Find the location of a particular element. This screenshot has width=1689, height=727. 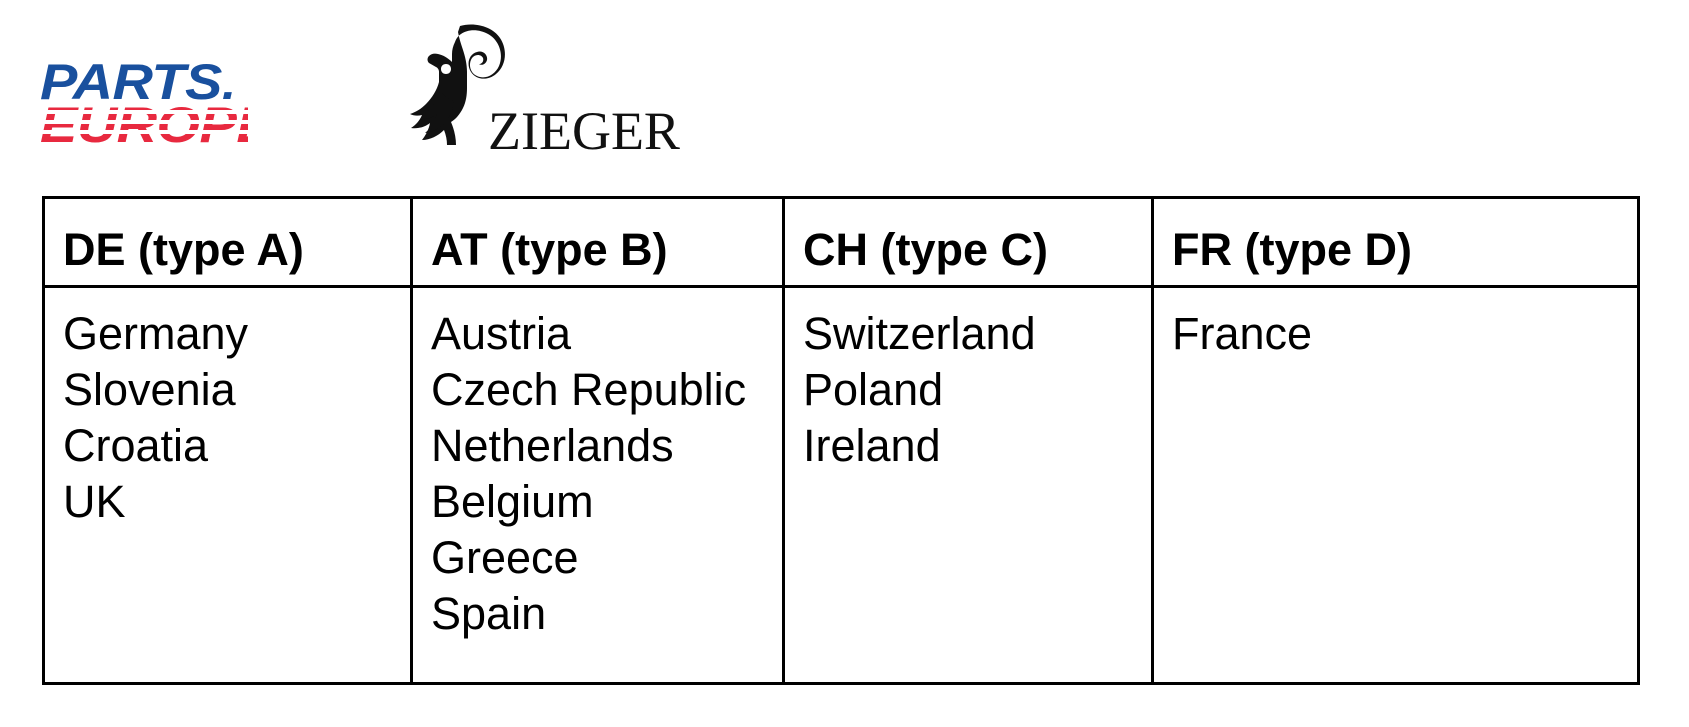

list-item: Austria is located at coordinates (501, 333).